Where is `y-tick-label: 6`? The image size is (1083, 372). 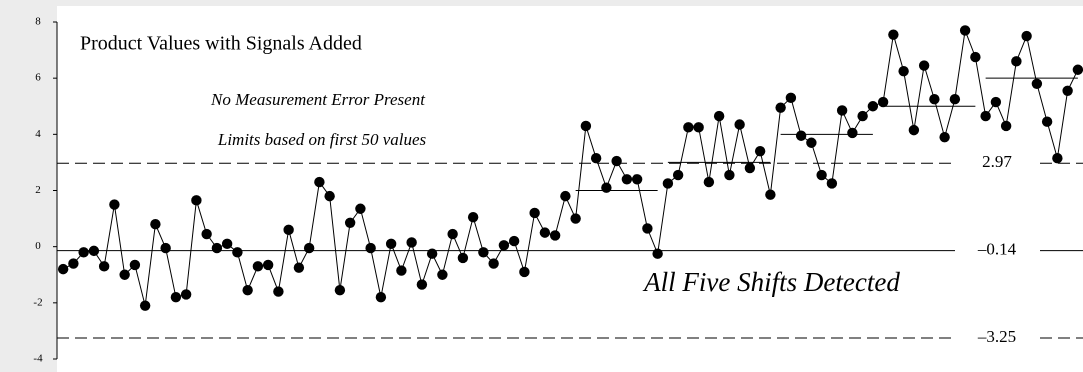
y-tick-label: 6 is located at coordinates (38, 78).